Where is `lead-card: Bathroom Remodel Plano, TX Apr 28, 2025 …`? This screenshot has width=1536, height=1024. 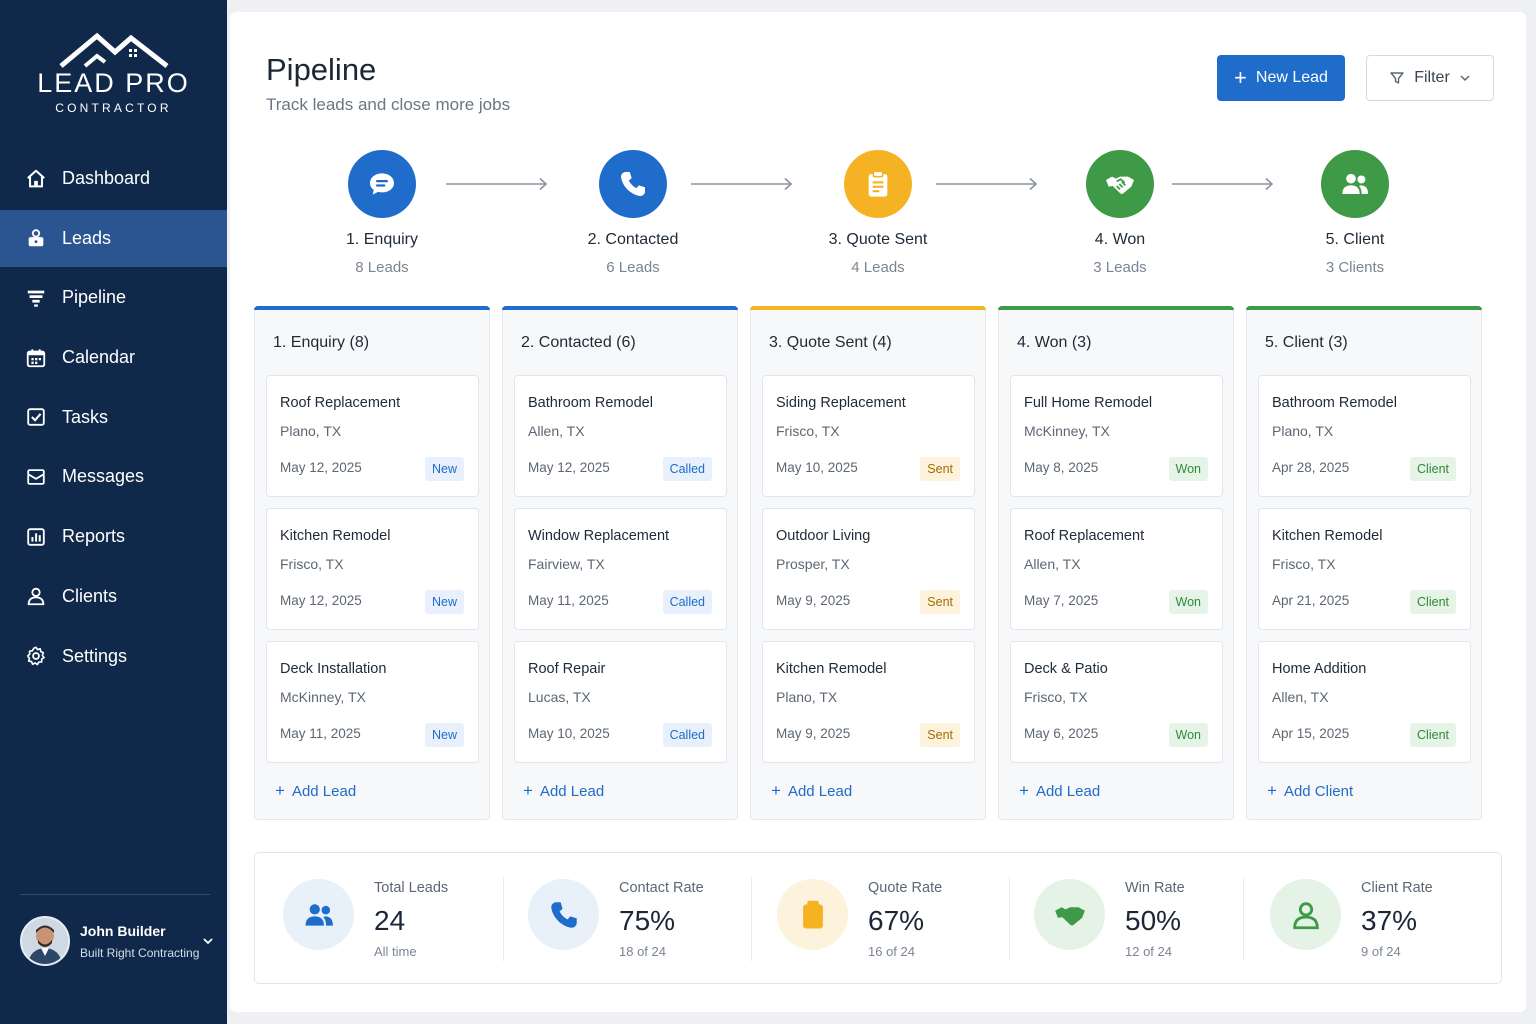
lead-card: Bathroom Remodel Plano, TX Apr 28, 2025 … is located at coordinates (1364, 436).